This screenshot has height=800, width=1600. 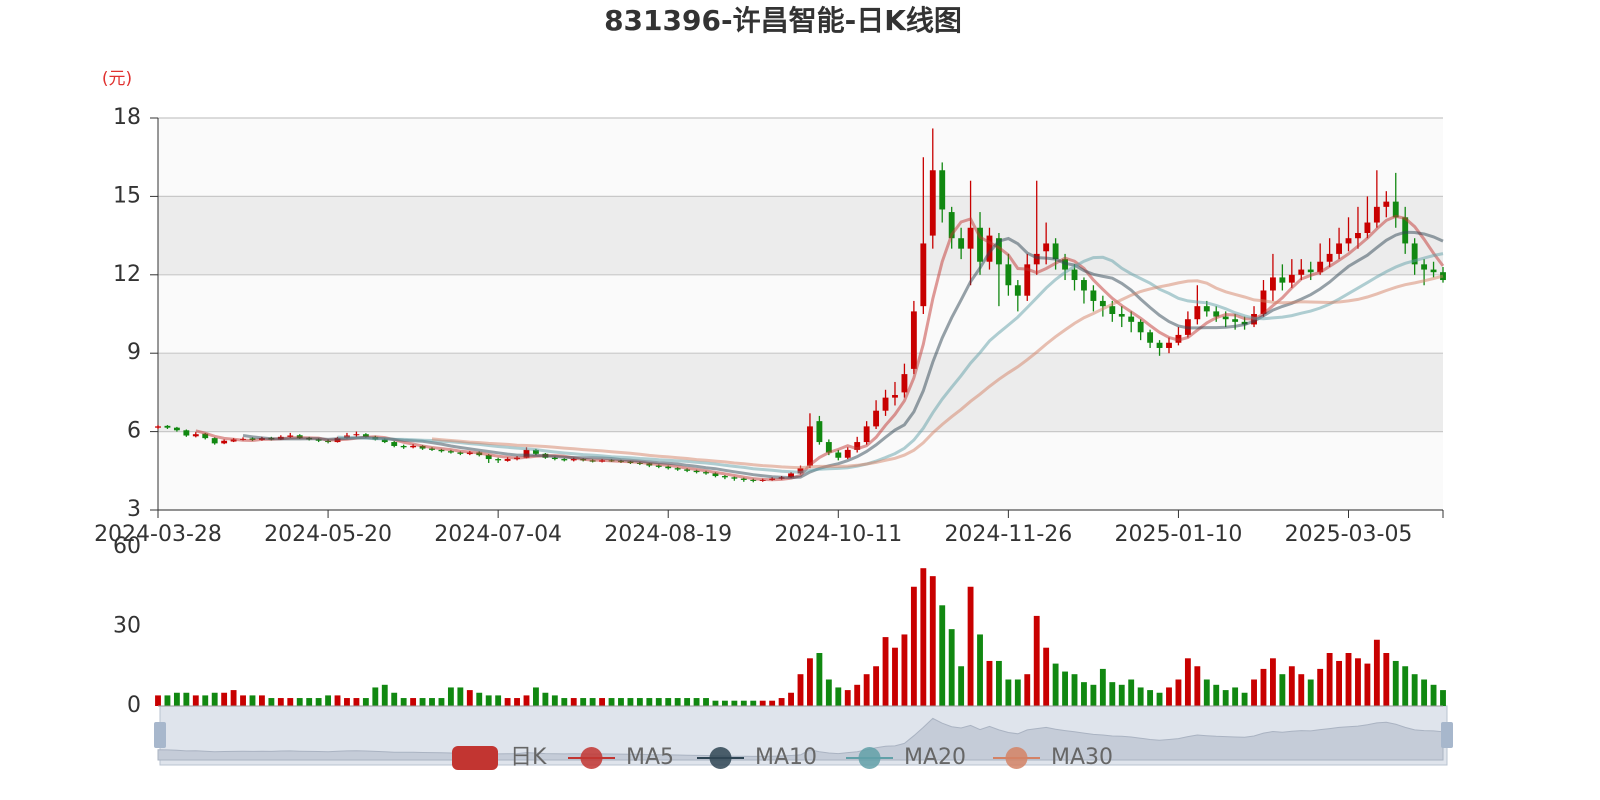 I want to click on y-tick-label: 9, so click(x=134, y=352).